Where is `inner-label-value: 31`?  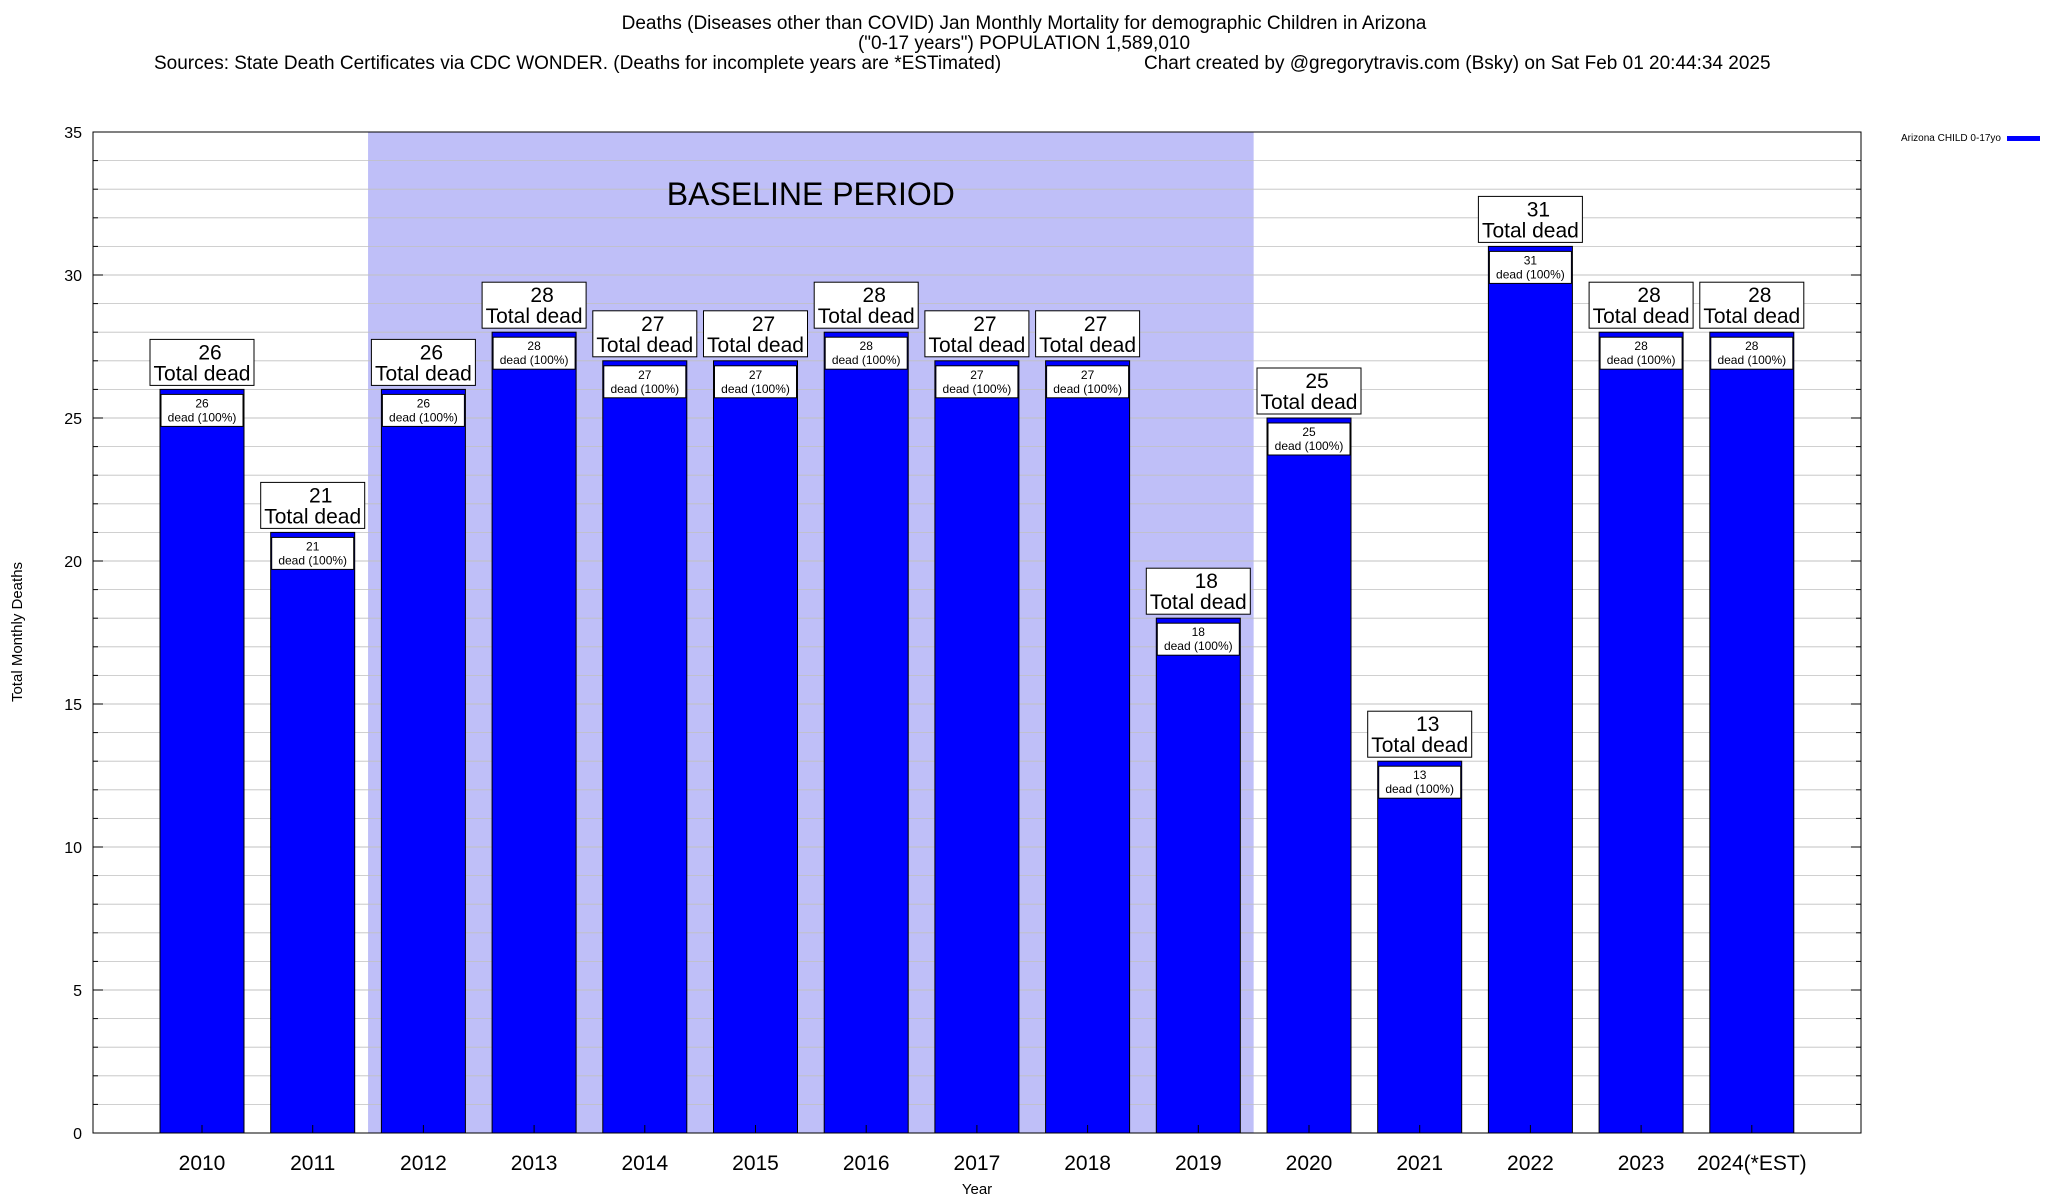 inner-label-value: 31 is located at coordinates (1531, 260).